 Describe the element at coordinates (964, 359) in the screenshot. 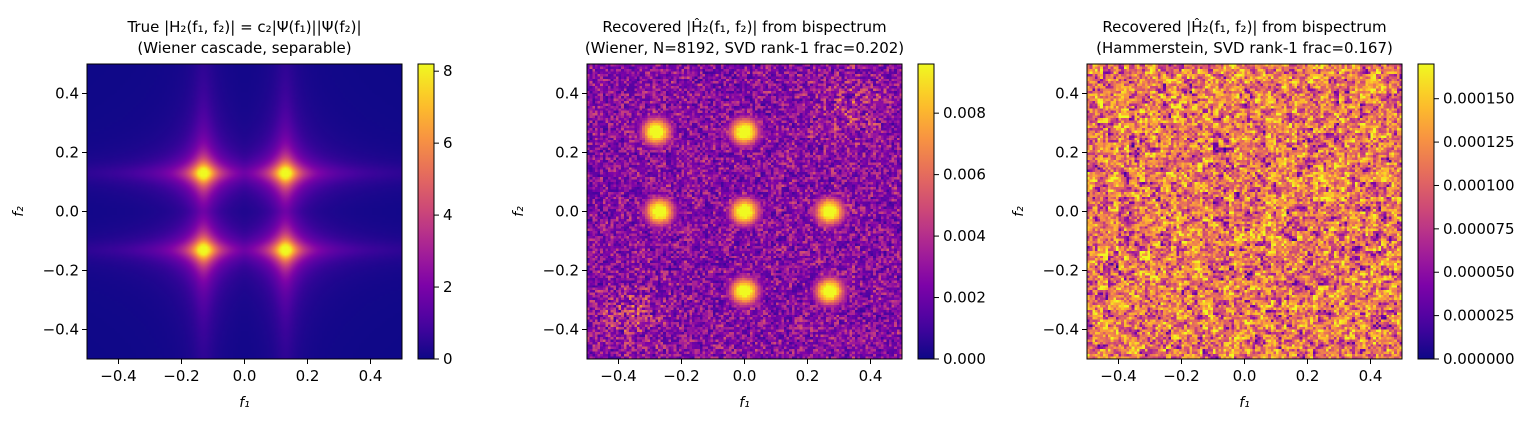

I see `colorbar-tick-label: 0.000` at that location.